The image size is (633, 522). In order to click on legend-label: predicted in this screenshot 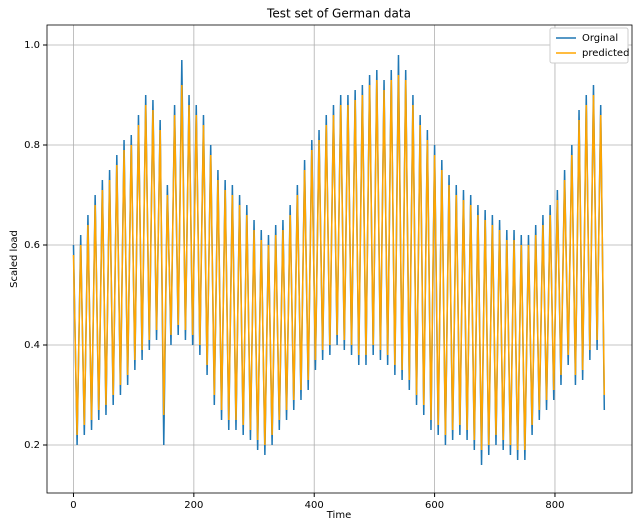, I will do `click(605, 53)`.